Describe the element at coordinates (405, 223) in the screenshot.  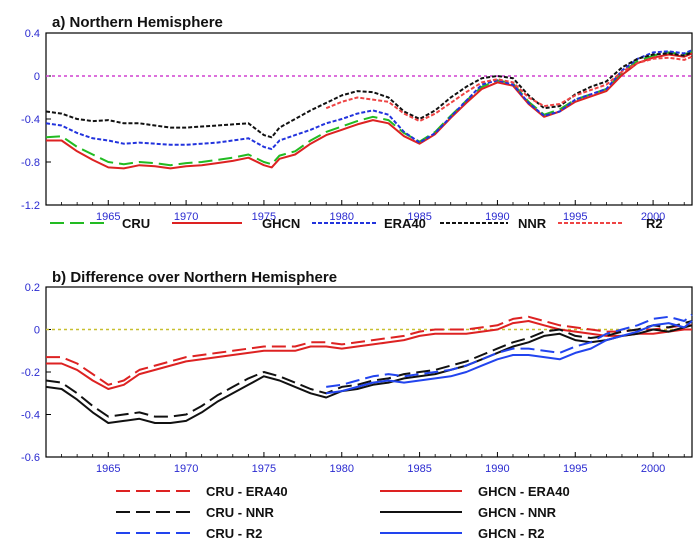
I see `legend-label: ERA40` at that location.